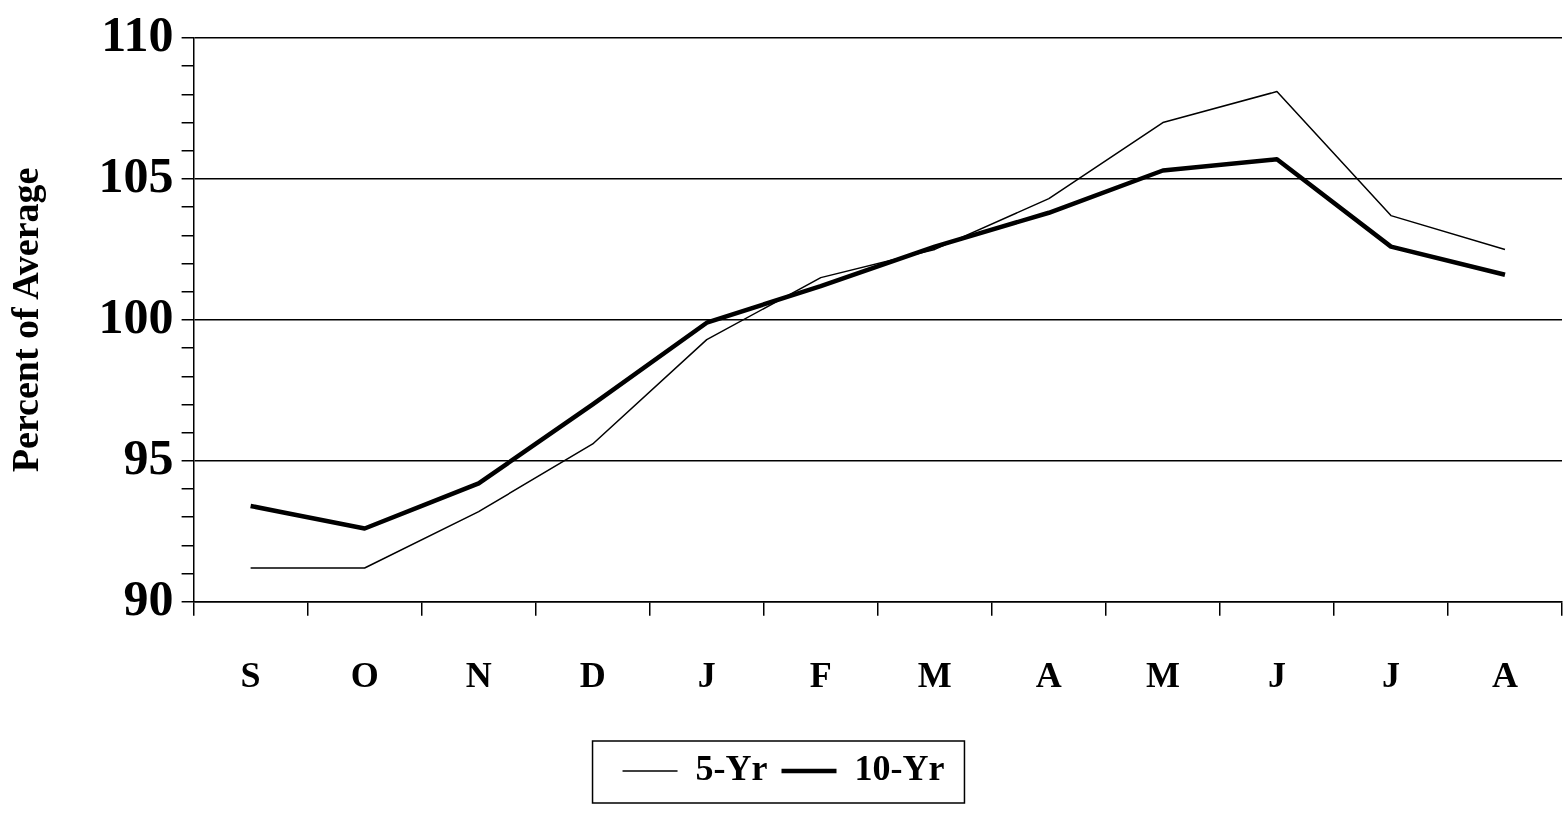 Image resolution: width=1564 pixels, height=813 pixels. I want to click on y-tick-label: 95, so click(148, 456).